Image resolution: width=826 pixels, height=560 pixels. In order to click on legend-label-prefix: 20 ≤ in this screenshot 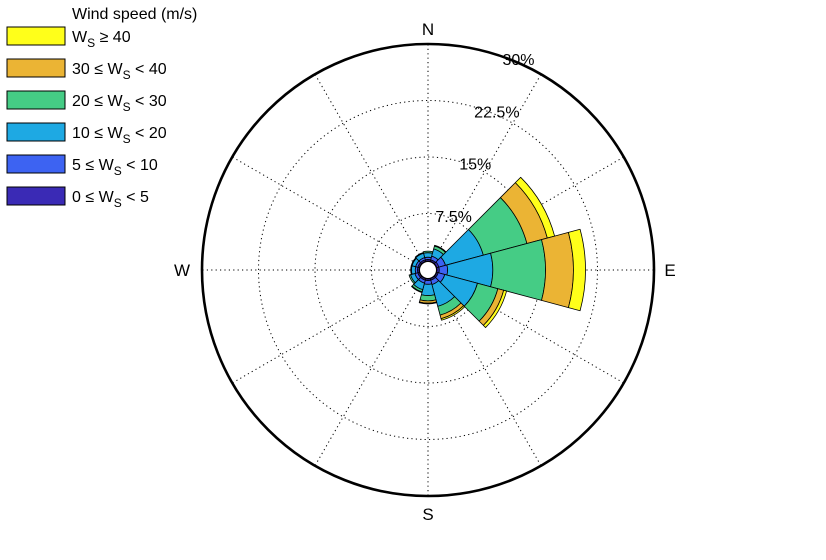, I will do `click(89, 101)`.